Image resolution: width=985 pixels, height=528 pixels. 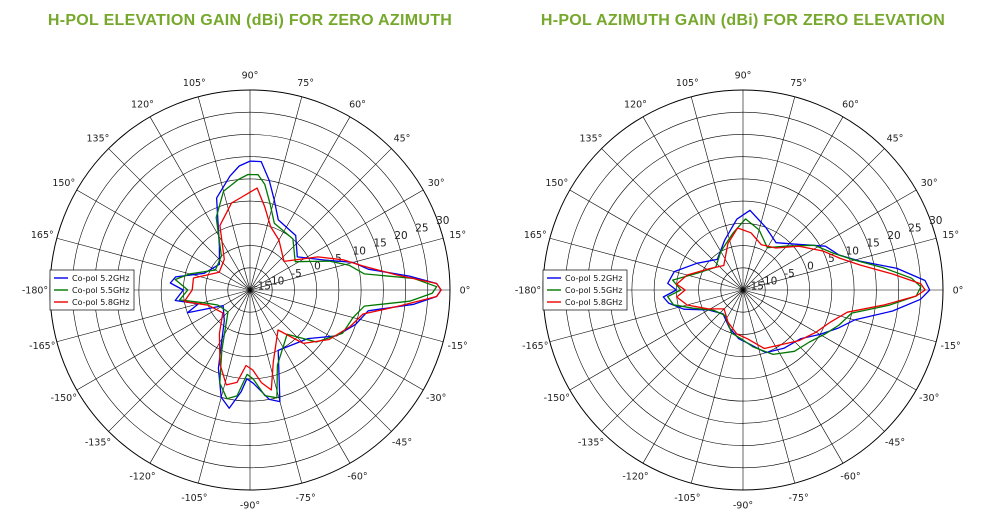 What do you see at coordinates (528, 291) in the screenshot?
I see `angle-tick-label: -180°` at bounding box center [528, 291].